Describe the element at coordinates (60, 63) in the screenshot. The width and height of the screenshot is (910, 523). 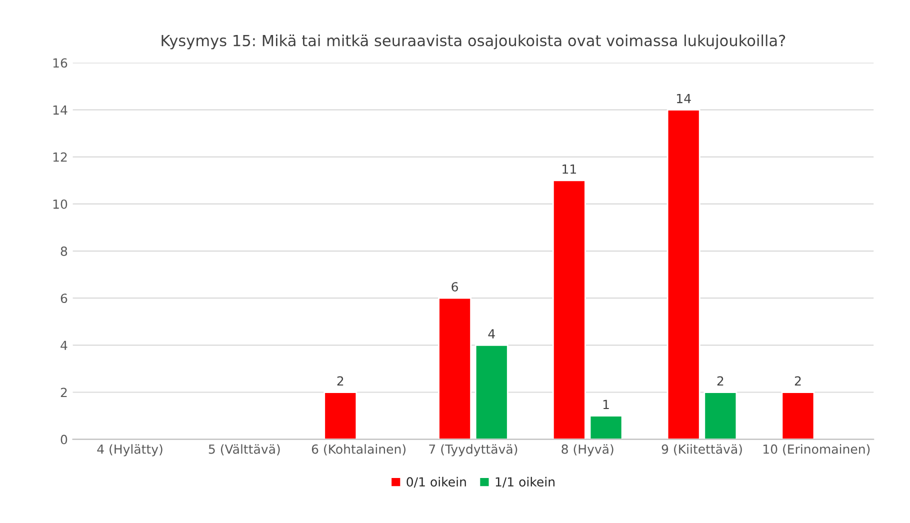
I see `y-tick-label: 16` at that location.